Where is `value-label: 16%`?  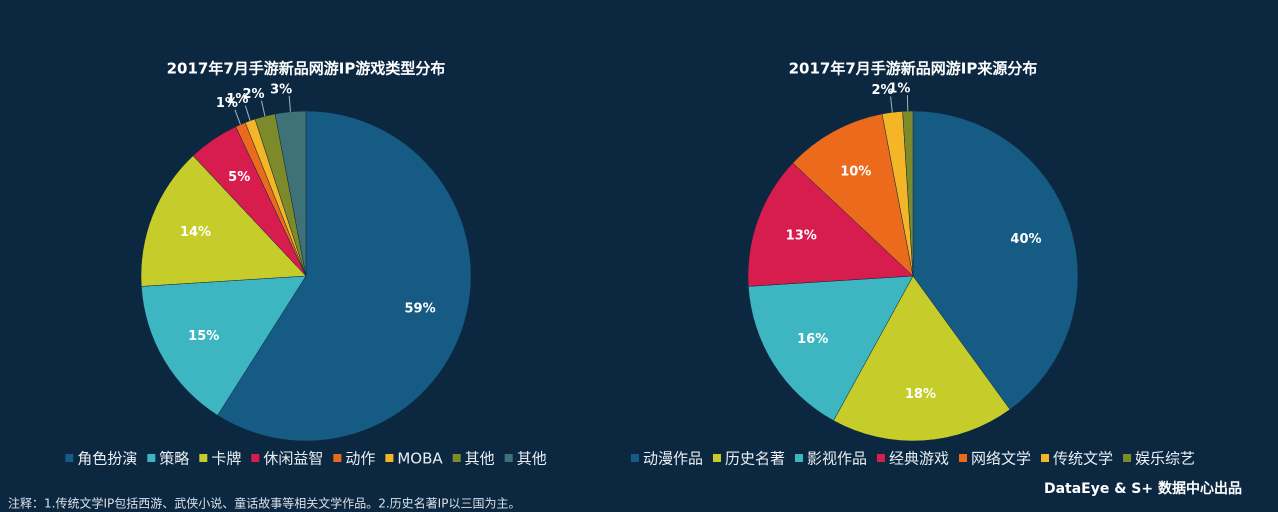
value-label: 16% is located at coordinates (812, 339).